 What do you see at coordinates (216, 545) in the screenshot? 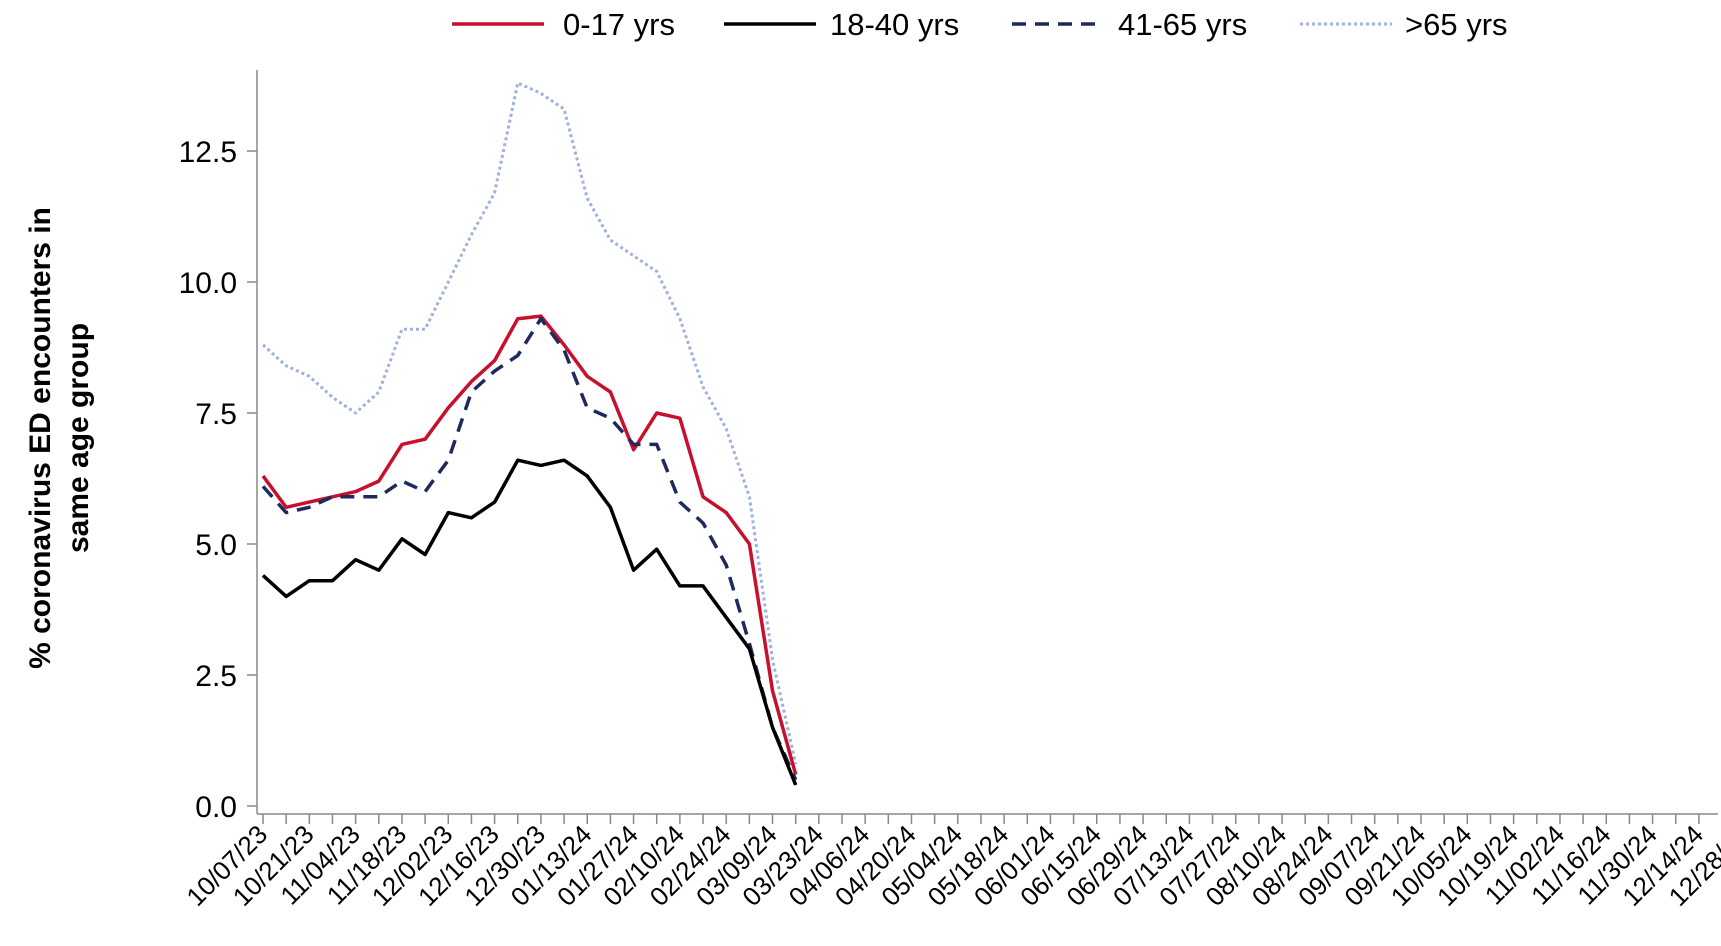
I see `y-tick-label: 5.0` at bounding box center [216, 545].